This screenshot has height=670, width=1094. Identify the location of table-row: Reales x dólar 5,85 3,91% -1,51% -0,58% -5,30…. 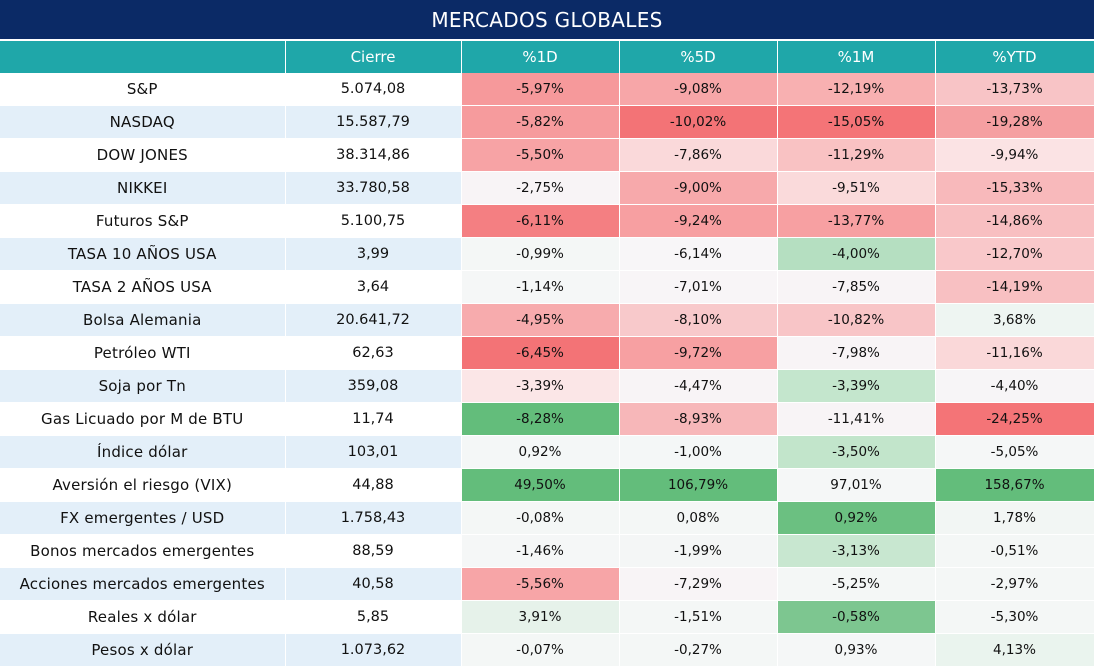
(547, 617).